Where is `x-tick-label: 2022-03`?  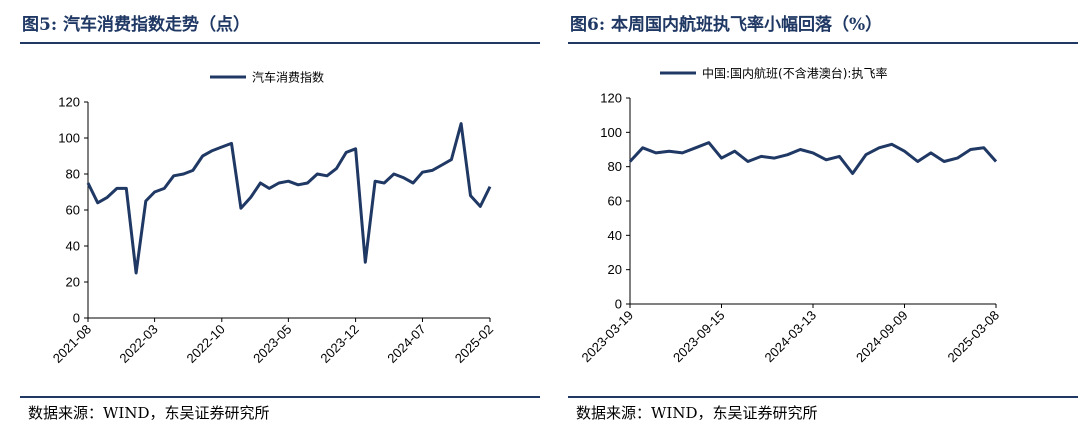
x-tick-label: 2022-03 is located at coordinates (138, 344).